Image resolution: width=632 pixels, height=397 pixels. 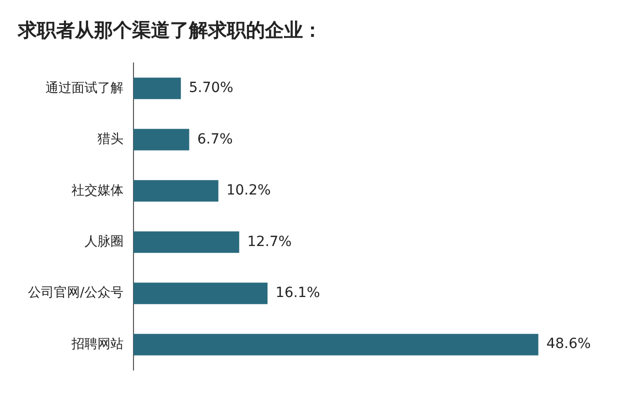 I want to click on data-label: 16.1%, so click(x=298, y=292).